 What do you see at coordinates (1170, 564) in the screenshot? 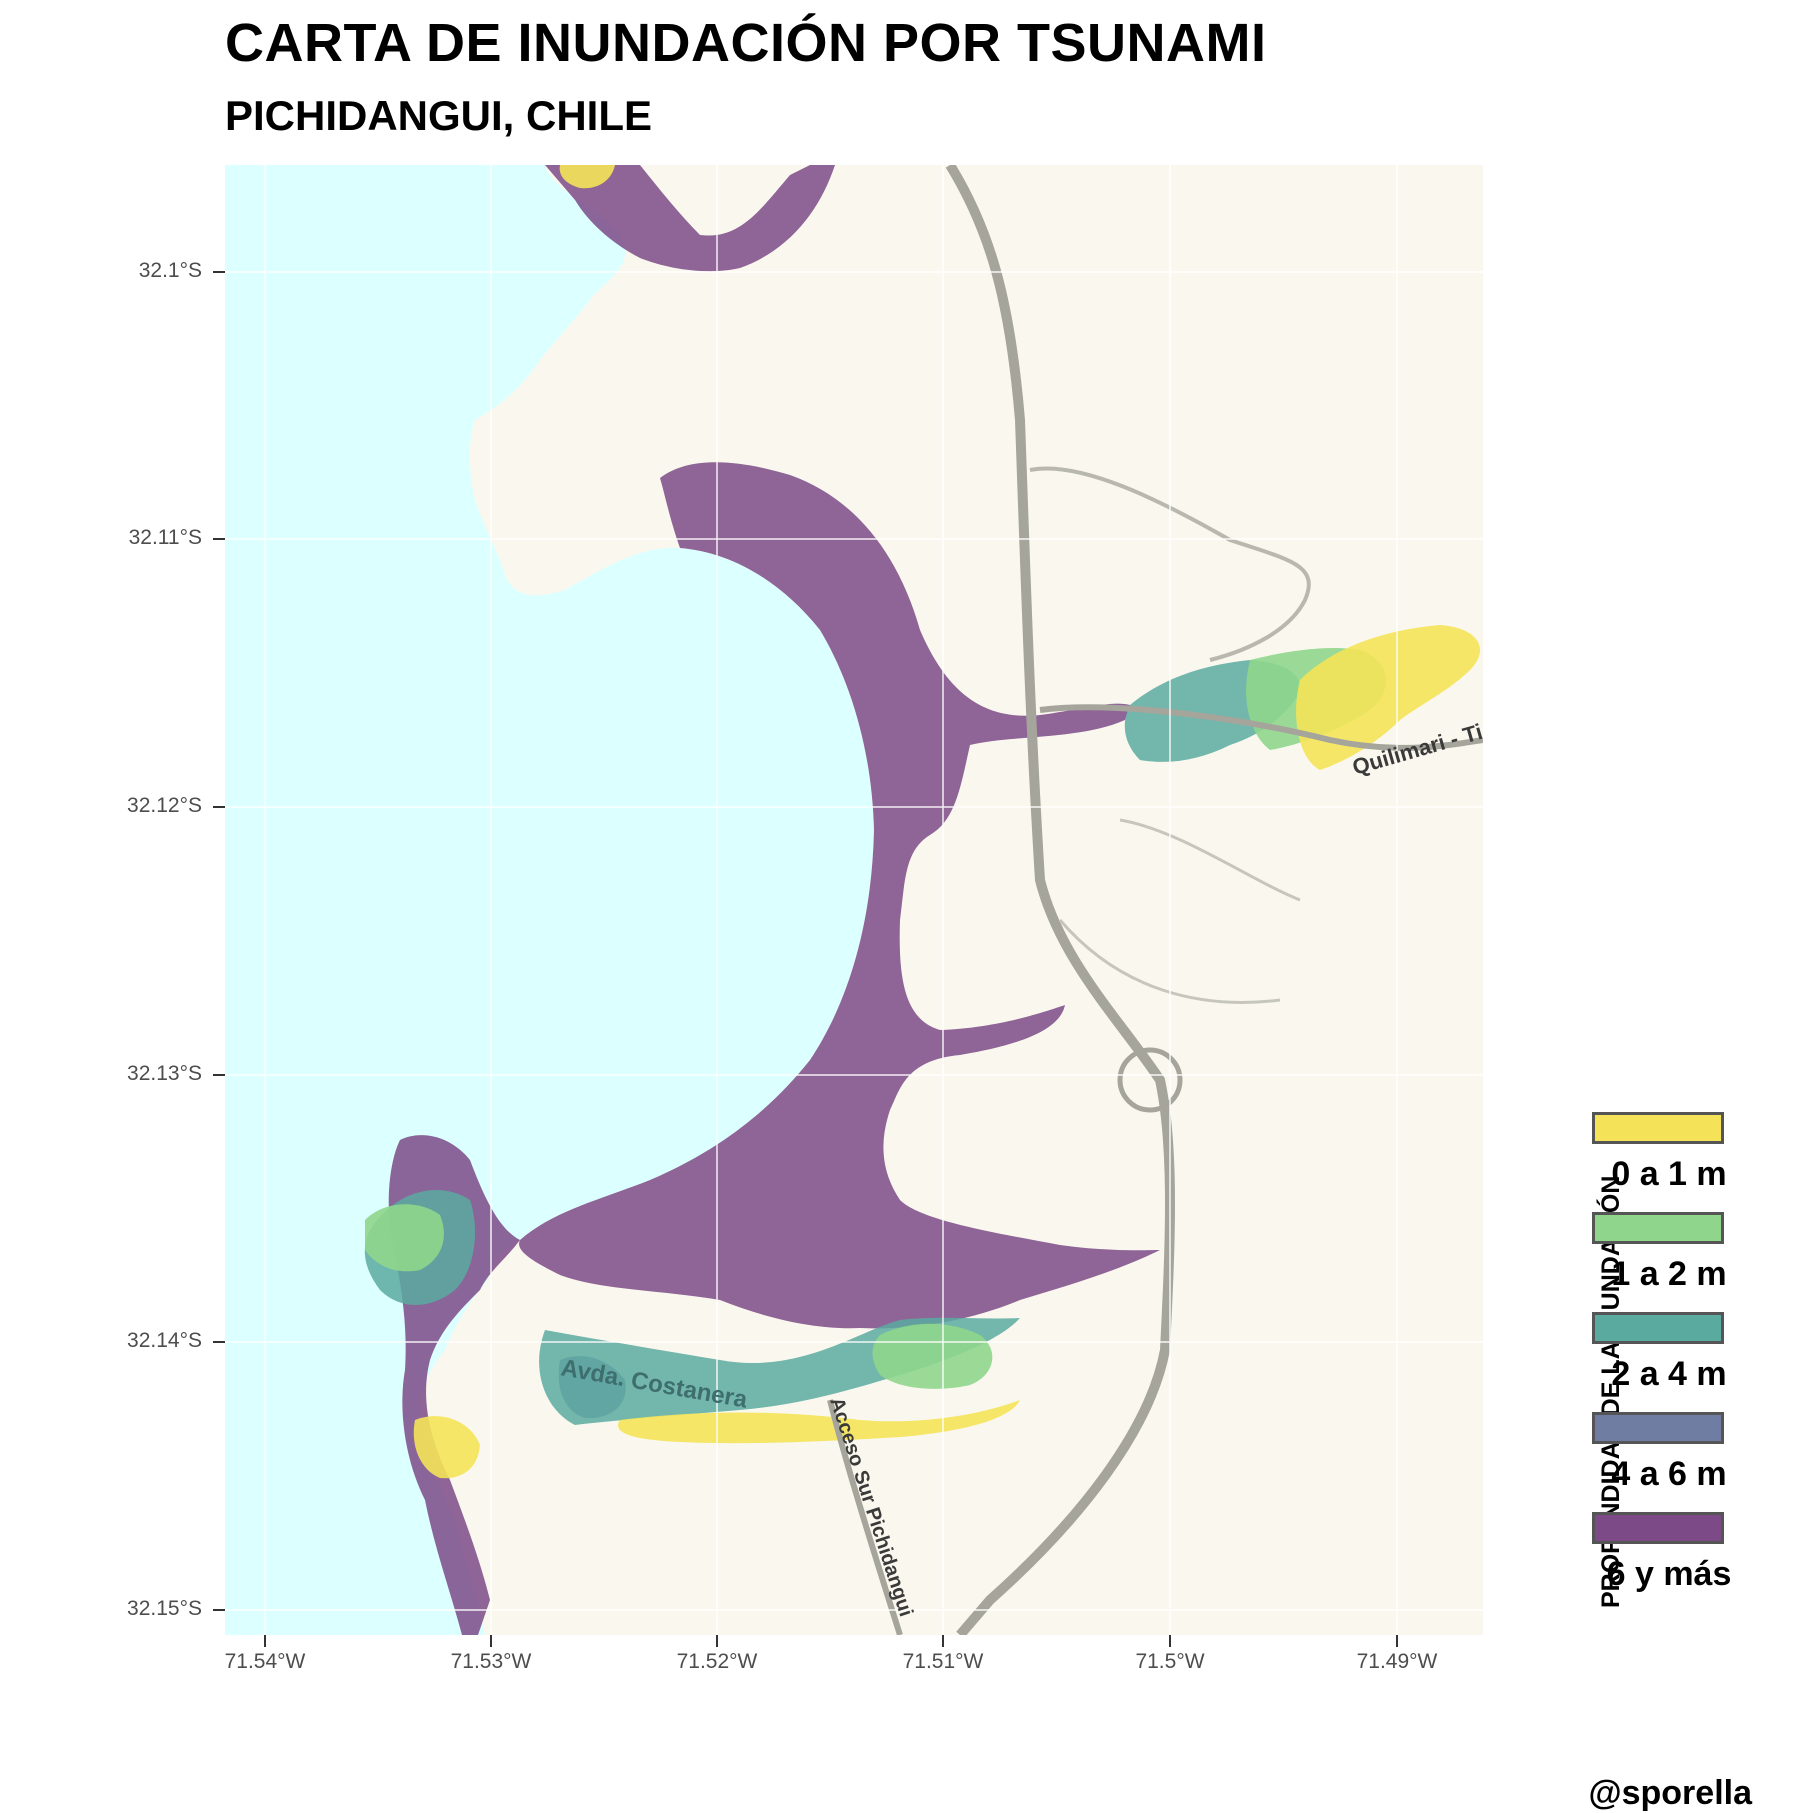
I see `road-north` at bounding box center [1170, 564].